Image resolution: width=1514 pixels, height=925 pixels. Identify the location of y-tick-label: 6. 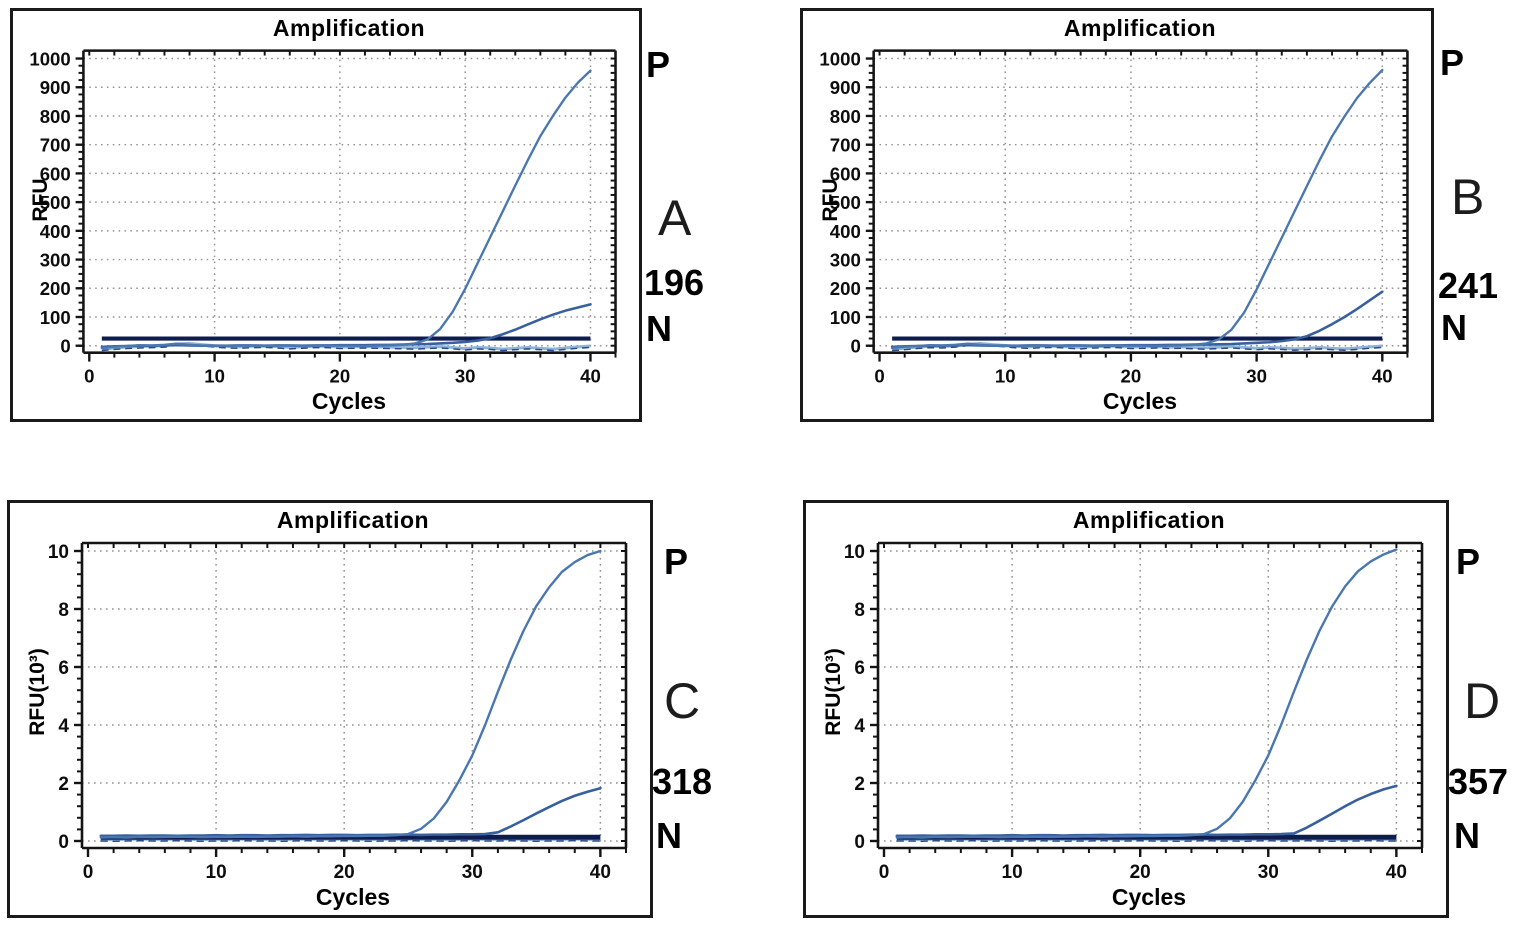
(859, 668).